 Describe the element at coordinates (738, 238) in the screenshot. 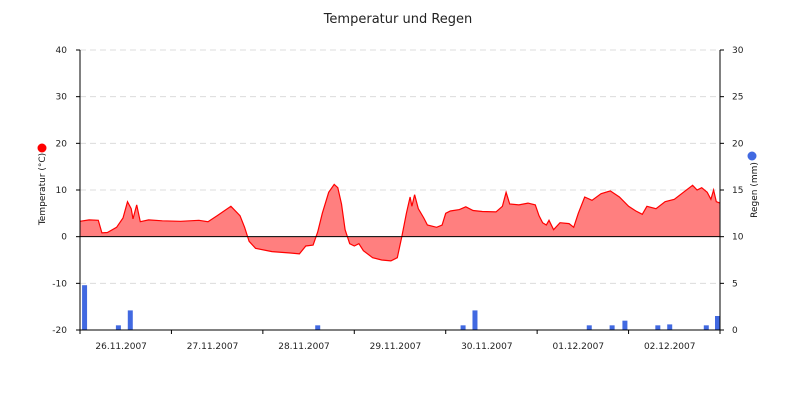

I see `right-tick-label: 10` at that location.